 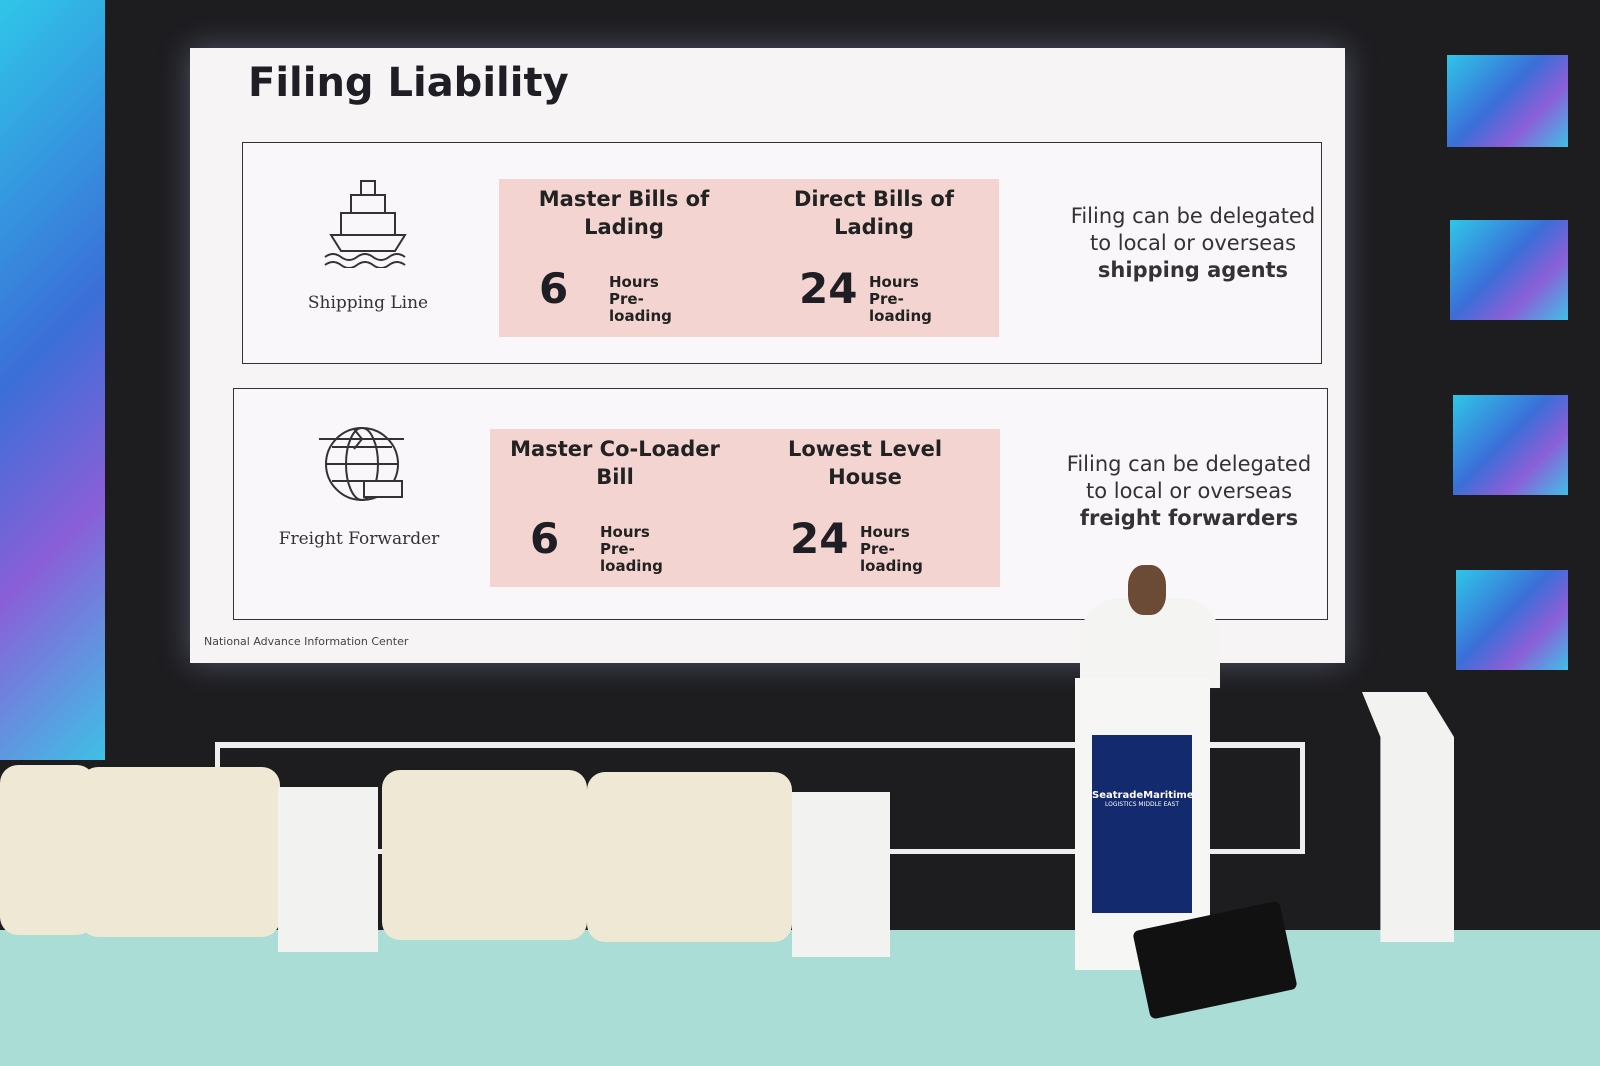 I want to click on lectern-stand, so click(x=1408, y=817).